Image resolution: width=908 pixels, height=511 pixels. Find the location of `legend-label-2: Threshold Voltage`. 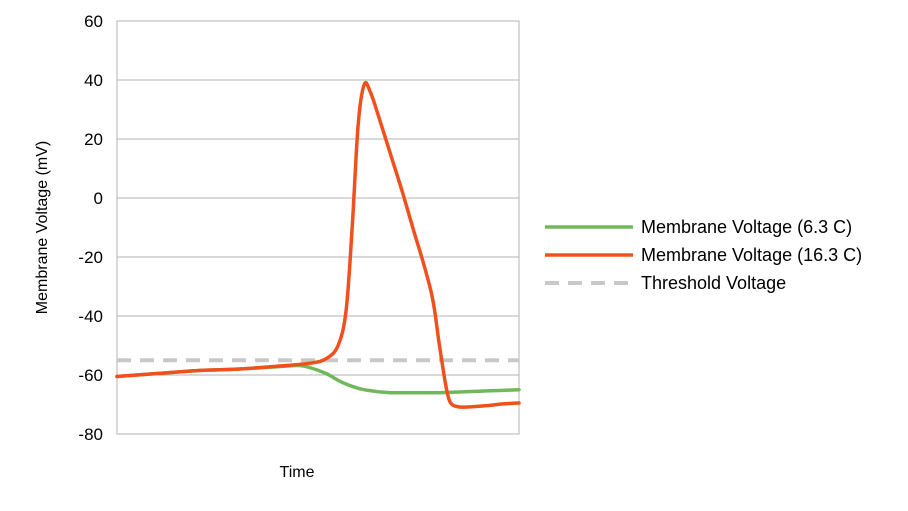

legend-label-2: Threshold Voltage is located at coordinates (713, 283).